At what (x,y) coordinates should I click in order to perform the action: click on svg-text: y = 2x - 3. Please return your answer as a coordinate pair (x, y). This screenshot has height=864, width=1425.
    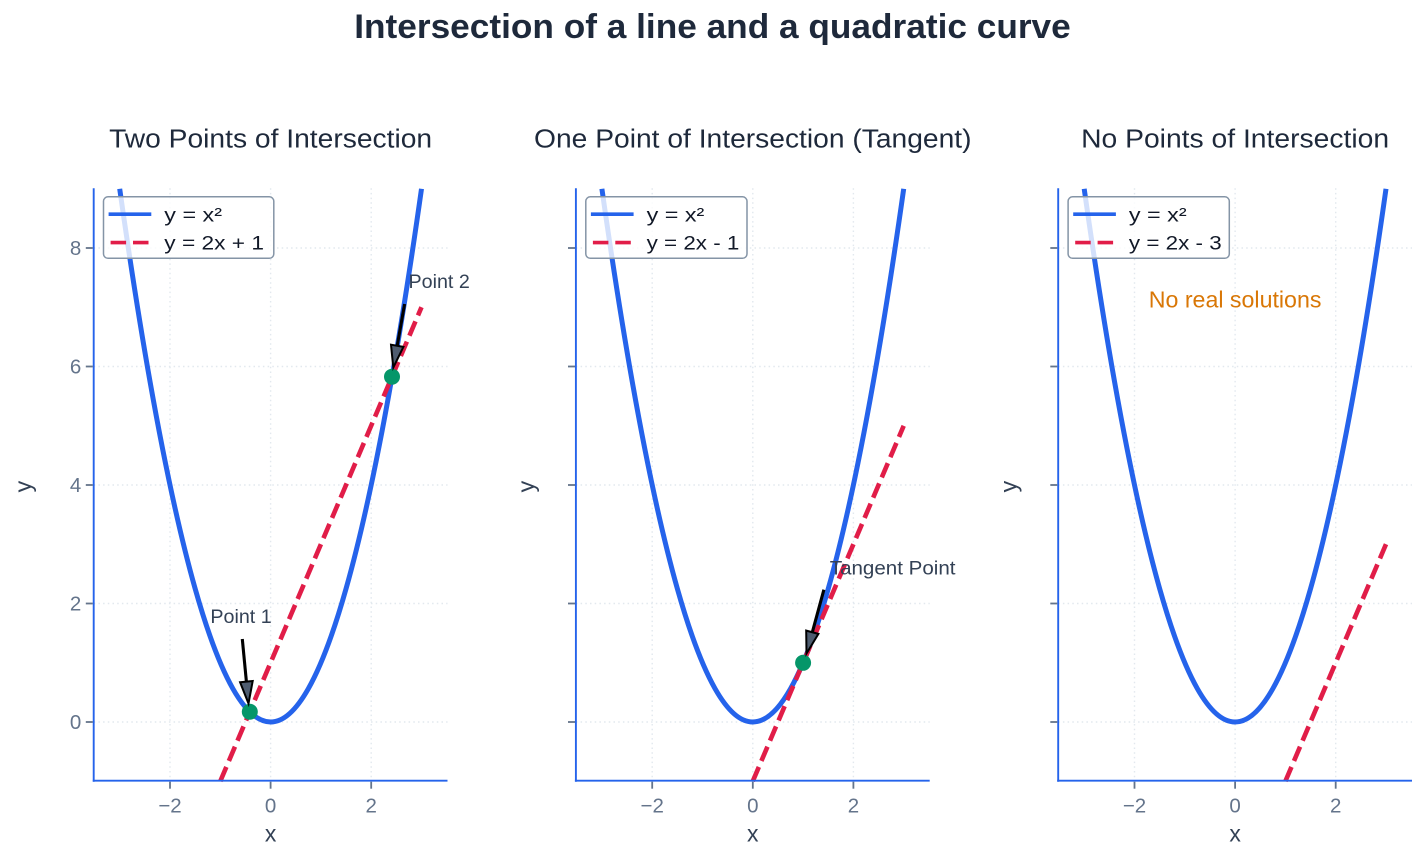
    Looking at the image, I should click on (1175, 244).